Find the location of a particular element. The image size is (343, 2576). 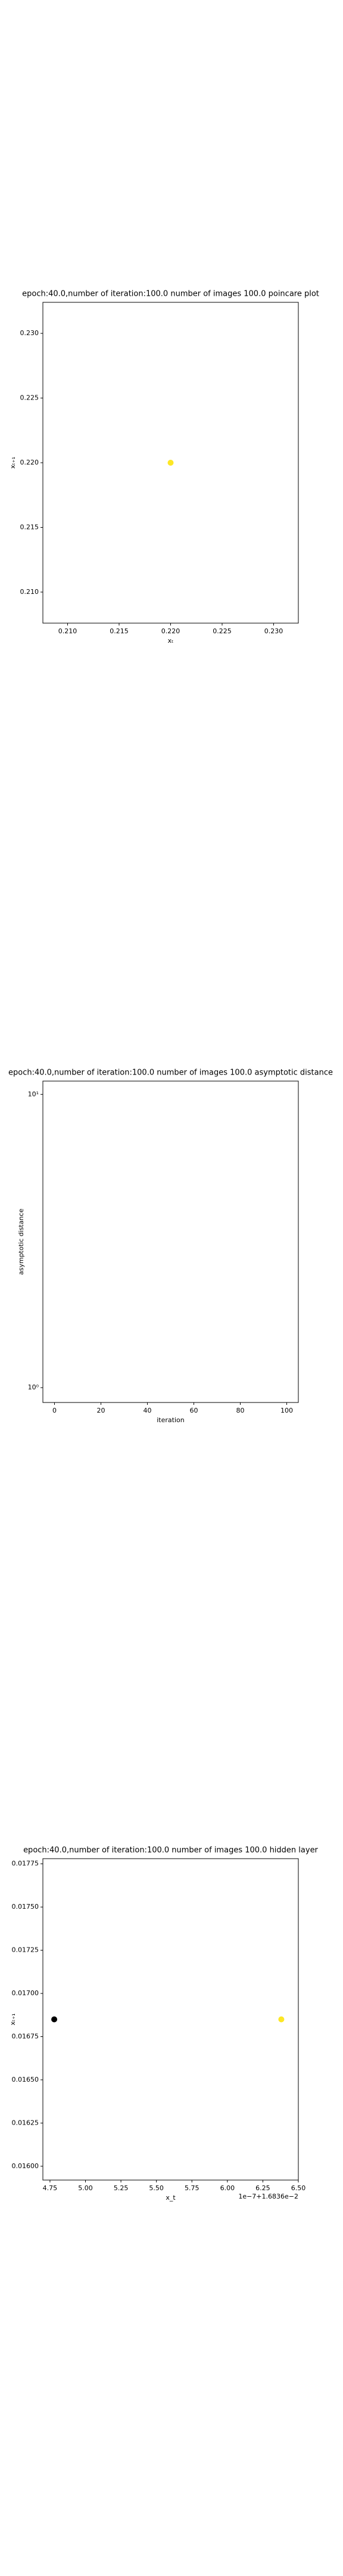

y-tick-label: 0.01600 is located at coordinates (26, 2166).